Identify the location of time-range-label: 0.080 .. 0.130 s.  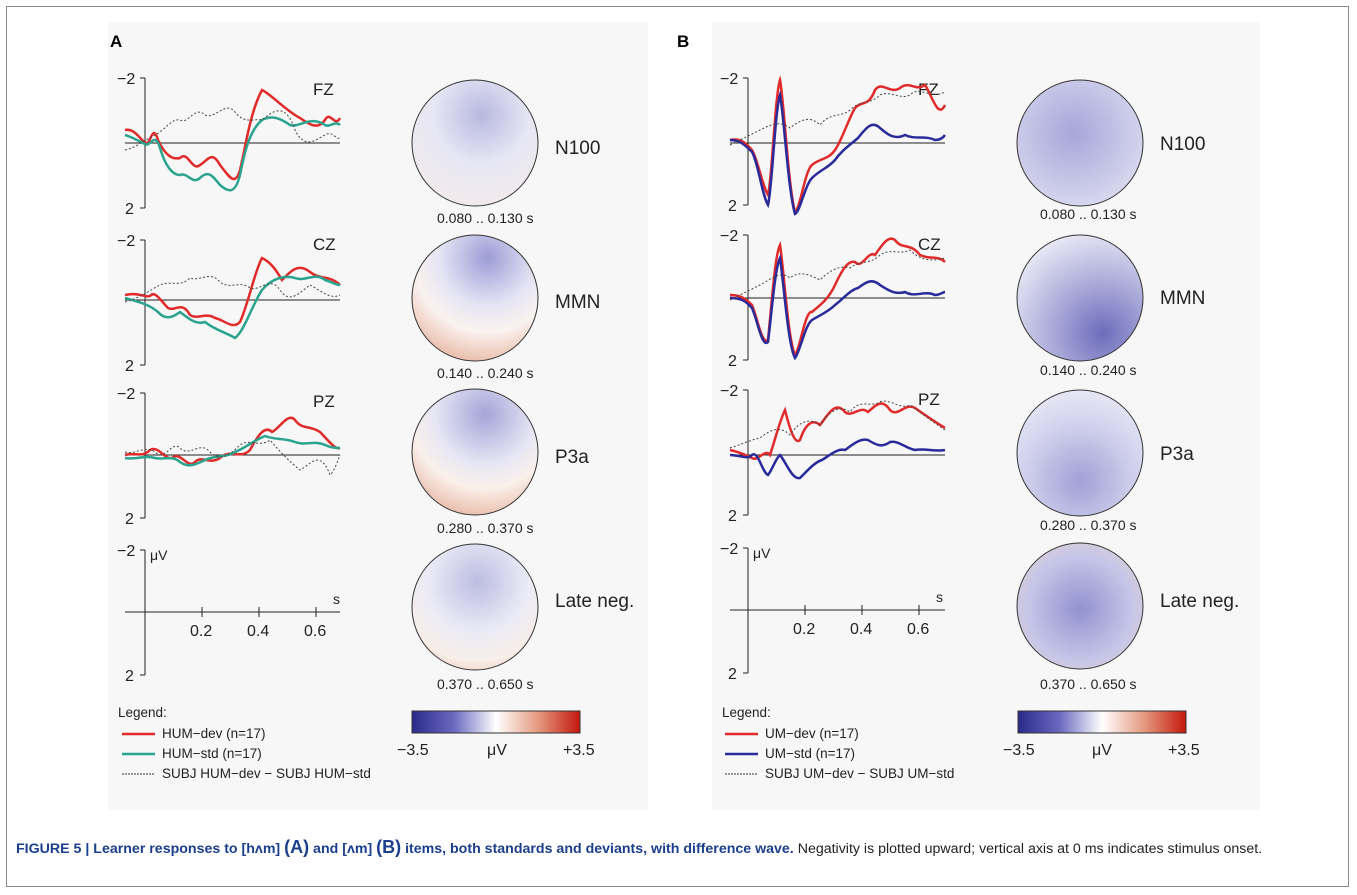
(1088, 214).